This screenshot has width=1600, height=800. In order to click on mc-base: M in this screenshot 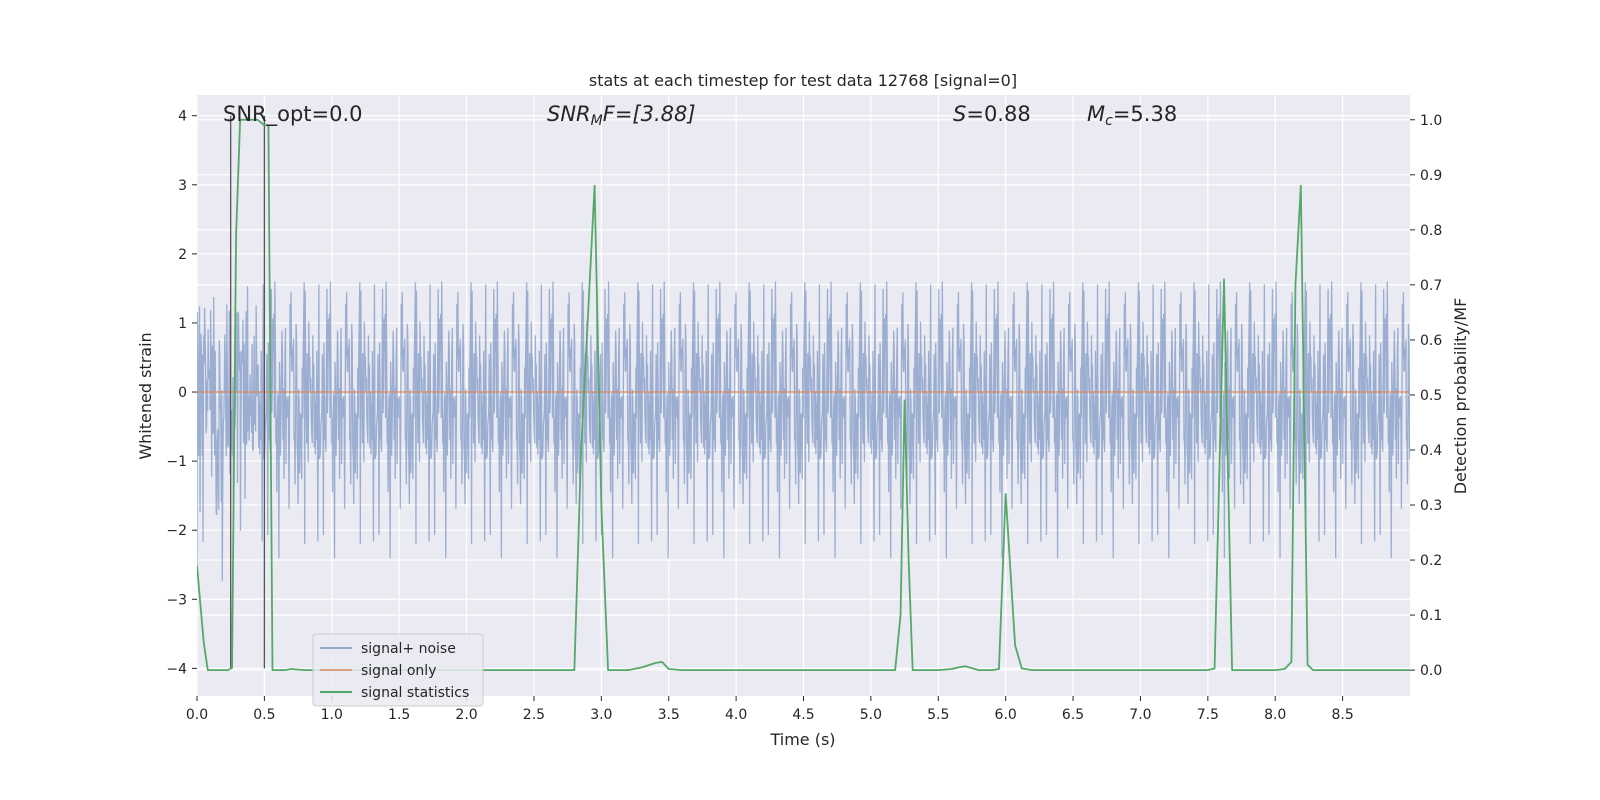, I will do `click(1096, 114)`.